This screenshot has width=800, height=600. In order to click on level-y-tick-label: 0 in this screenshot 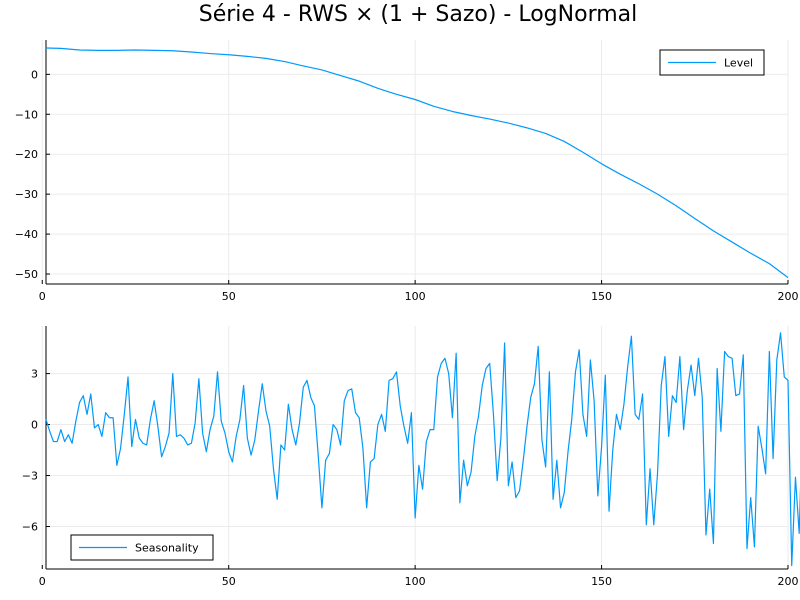, I will do `click(34, 74)`.